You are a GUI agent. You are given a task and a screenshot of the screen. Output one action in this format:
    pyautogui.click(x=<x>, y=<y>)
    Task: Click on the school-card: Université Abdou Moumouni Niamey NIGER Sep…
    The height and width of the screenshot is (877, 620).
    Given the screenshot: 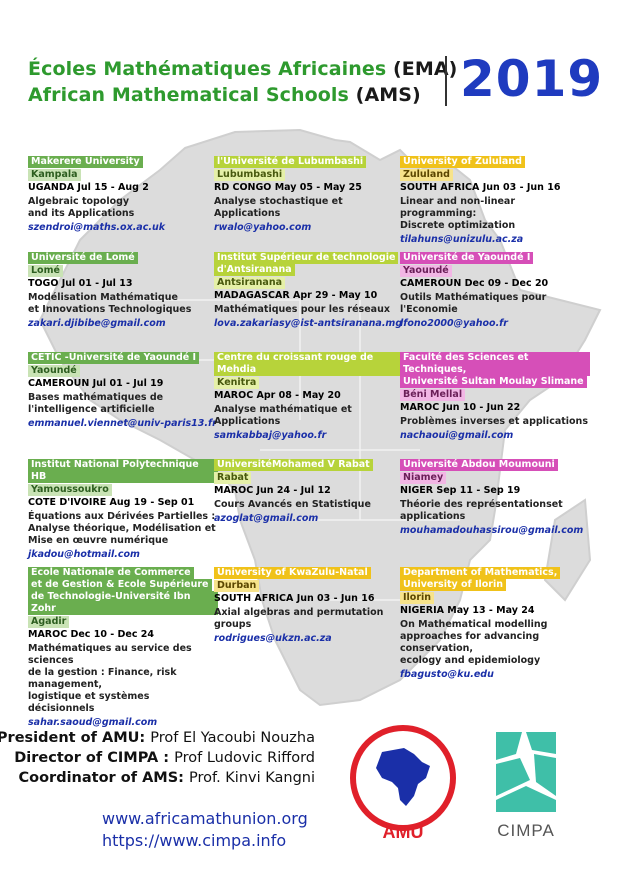 What is the action you would take?
    pyautogui.click(x=495, y=498)
    